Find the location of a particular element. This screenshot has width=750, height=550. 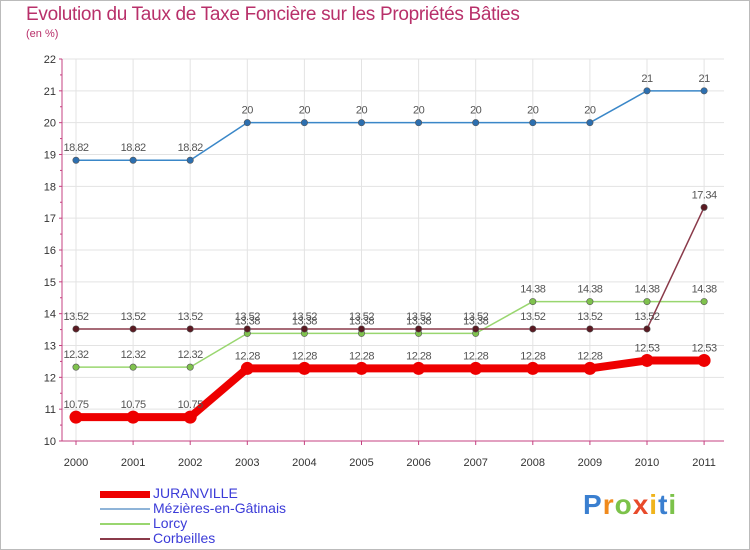

legend-label-mezieres: Mézières-en-Gâtinais is located at coordinates (220, 508).